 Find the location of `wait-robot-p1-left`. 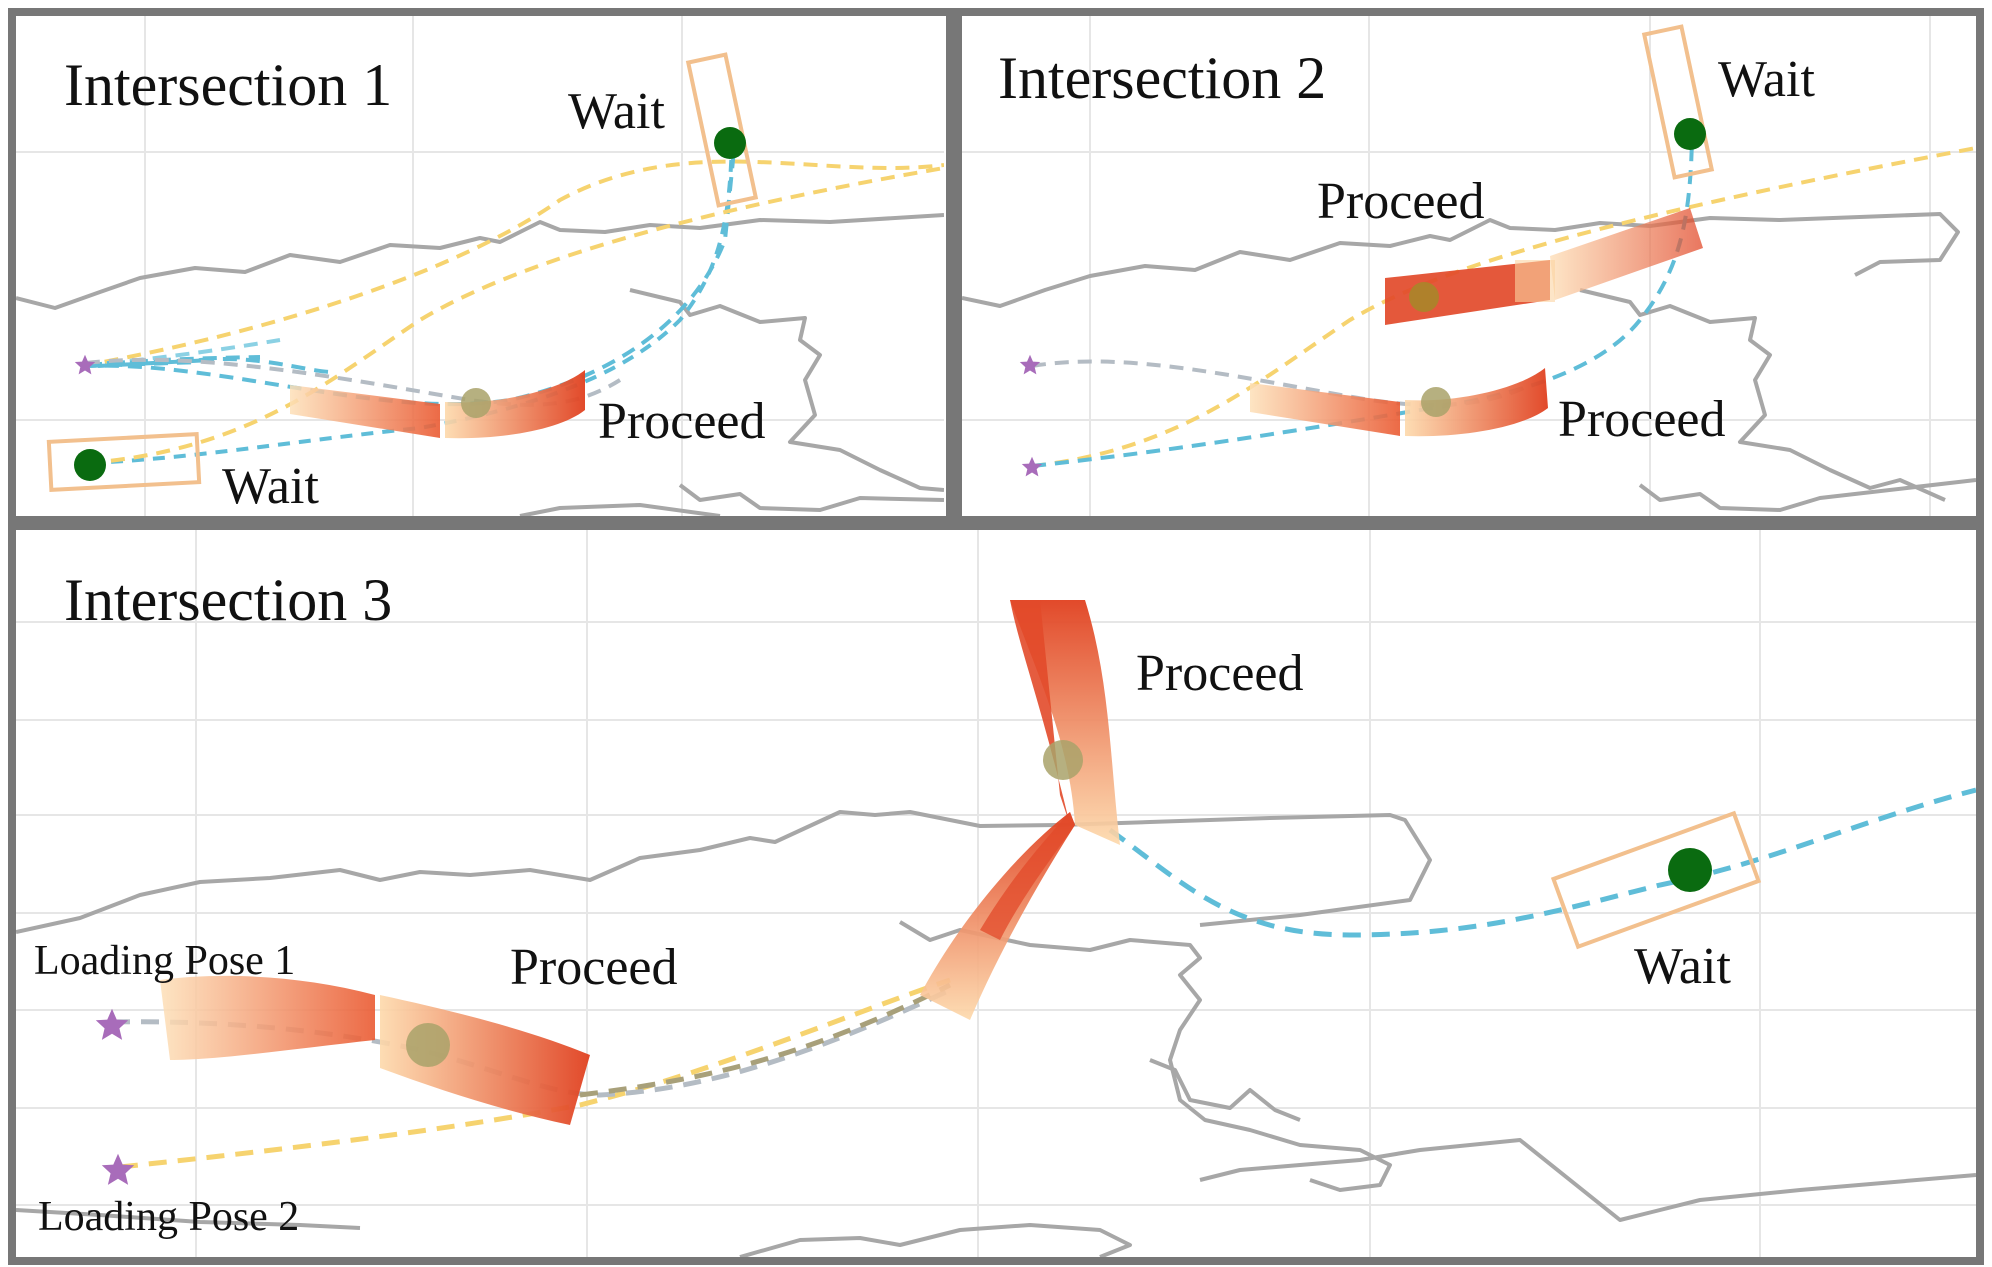

wait-robot-p1-left is located at coordinates (90, 465).